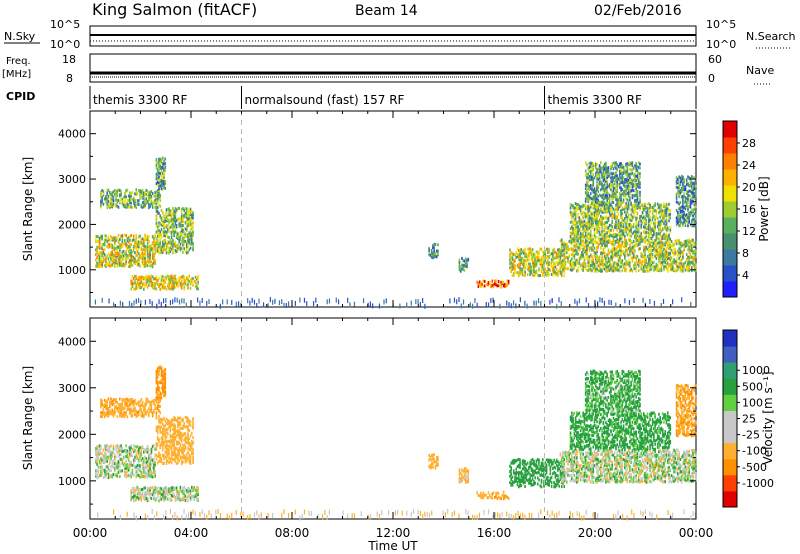  What do you see at coordinates (595, 100) in the screenshot?
I see `cpid-segment-name: themis 3300 RF` at bounding box center [595, 100].